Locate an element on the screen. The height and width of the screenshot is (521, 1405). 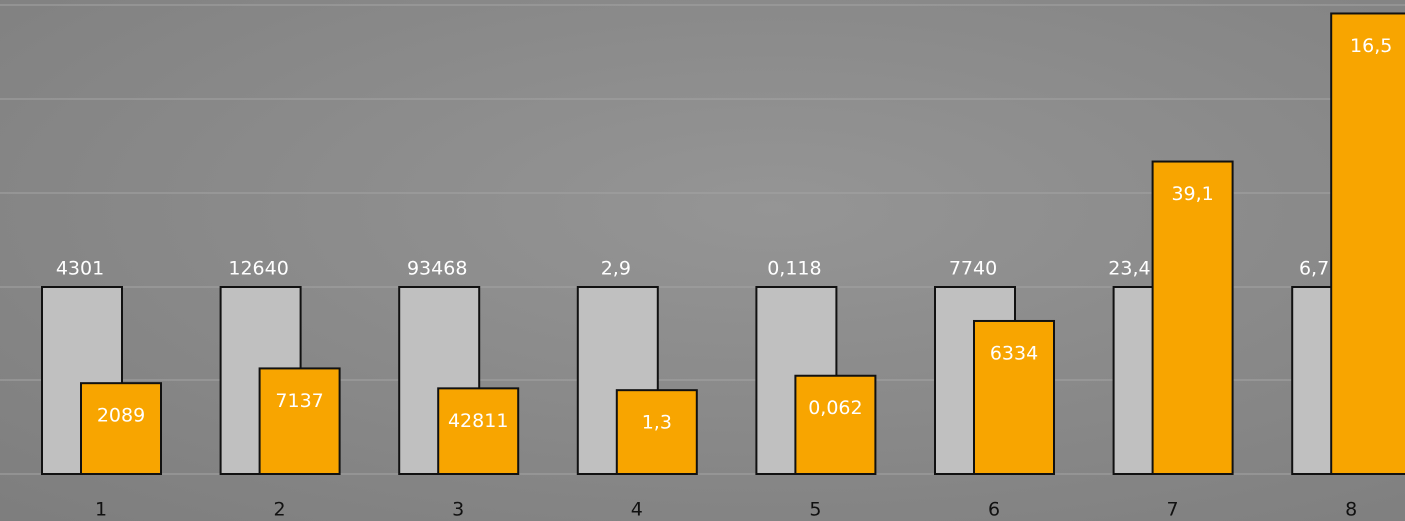
data-label: 2,9 is located at coordinates (616, 269).